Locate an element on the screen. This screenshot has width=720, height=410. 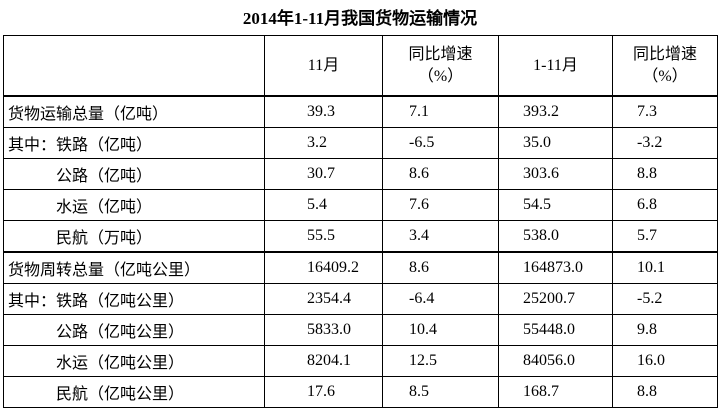
value-cell: 7.6 is located at coordinates (440, 205).